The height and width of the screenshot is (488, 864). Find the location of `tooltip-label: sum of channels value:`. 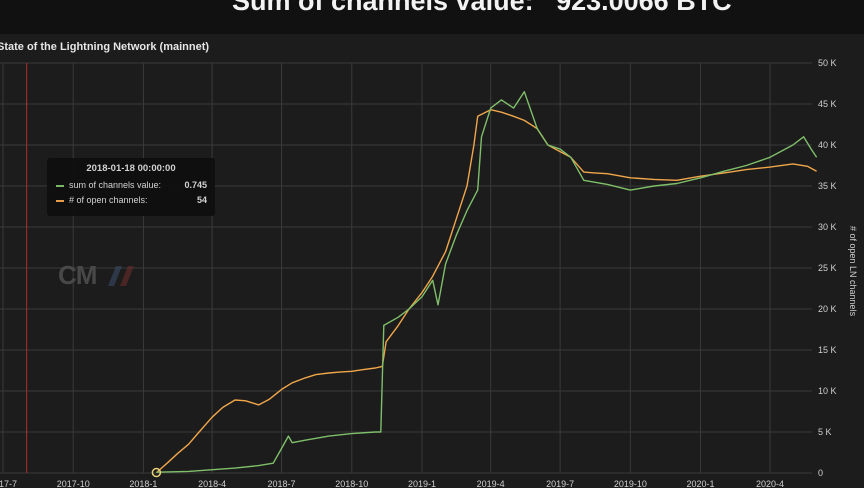

tooltip-label: sum of channels value: is located at coordinates (115, 185).